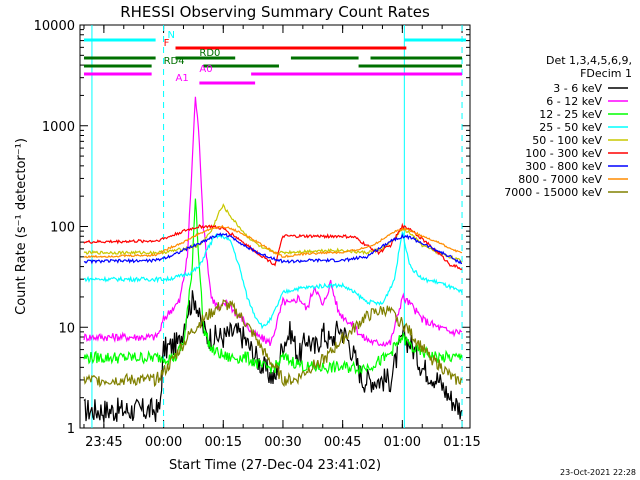 This screenshot has height=480, width=640. What do you see at coordinates (21, 226) in the screenshot?
I see `y-axis-label: Count Rate (s⁻¹ detector⁻¹)` at bounding box center [21, 226].